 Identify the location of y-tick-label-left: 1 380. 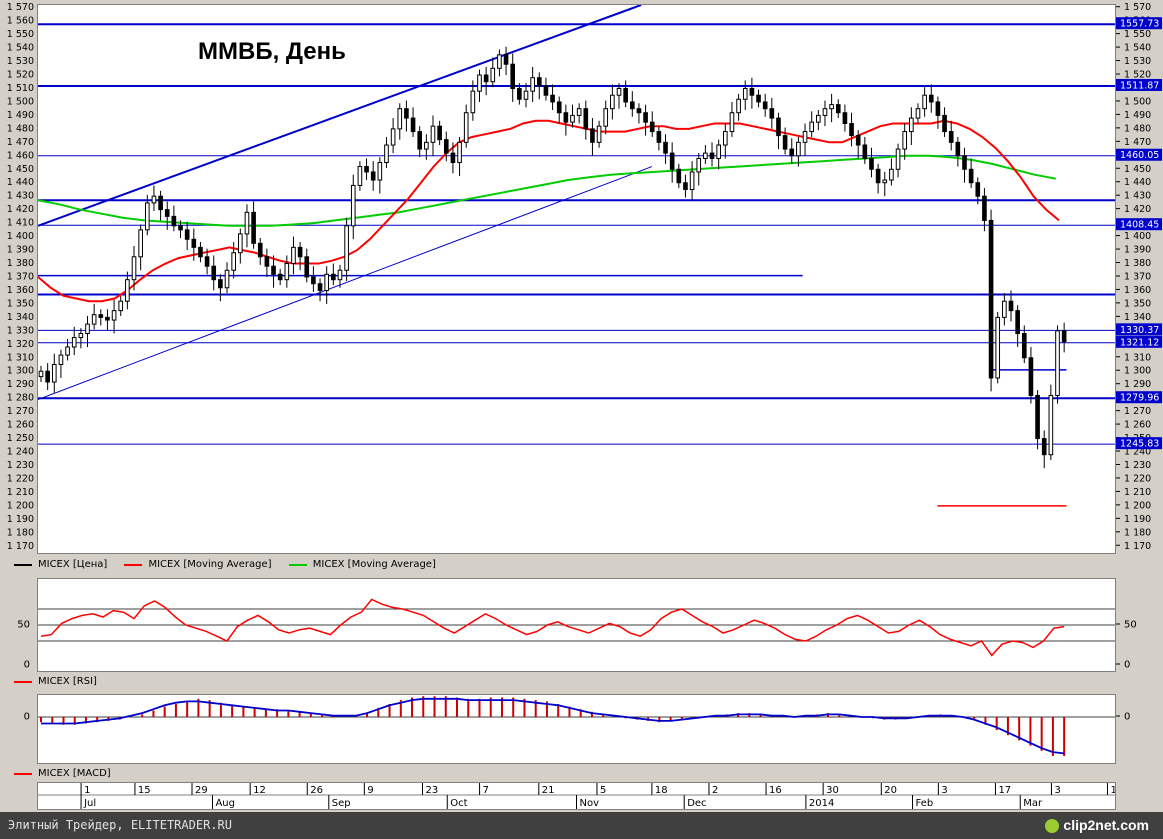
(20, 263).